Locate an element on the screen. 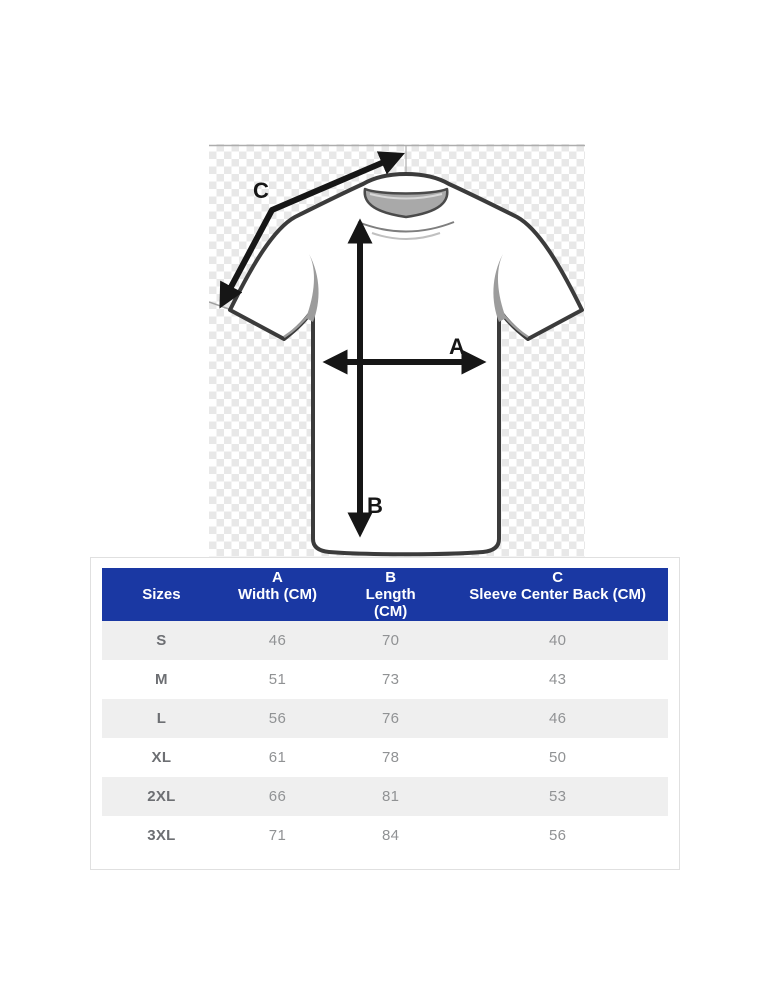  label-b: B is located at coordinates (375, 505).